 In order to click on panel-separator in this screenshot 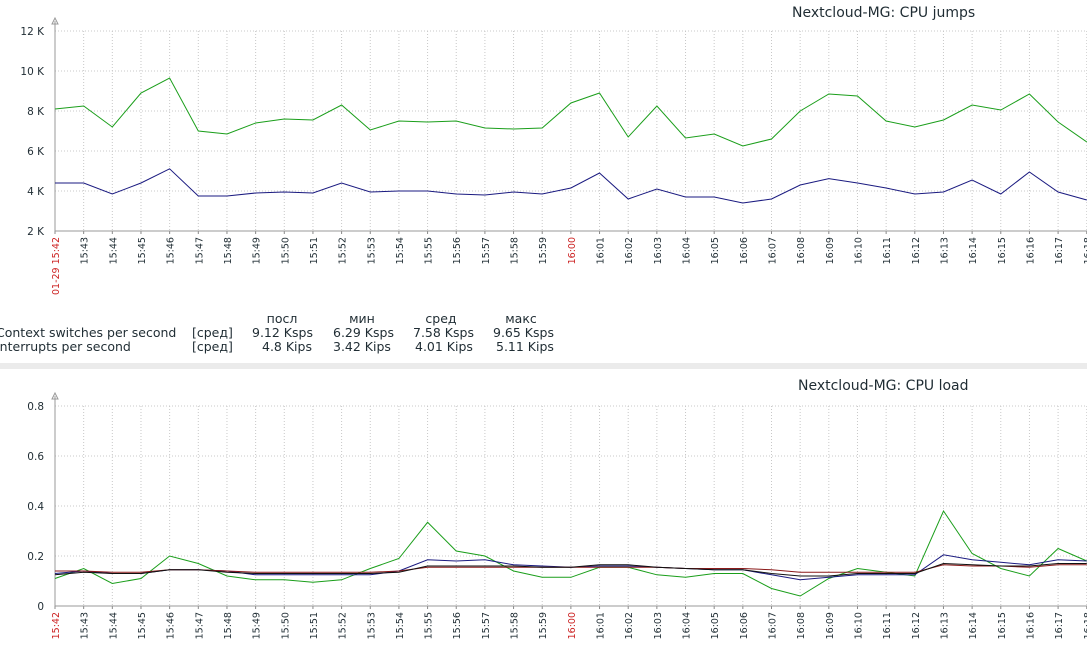, I will do `click(543, 366)`.